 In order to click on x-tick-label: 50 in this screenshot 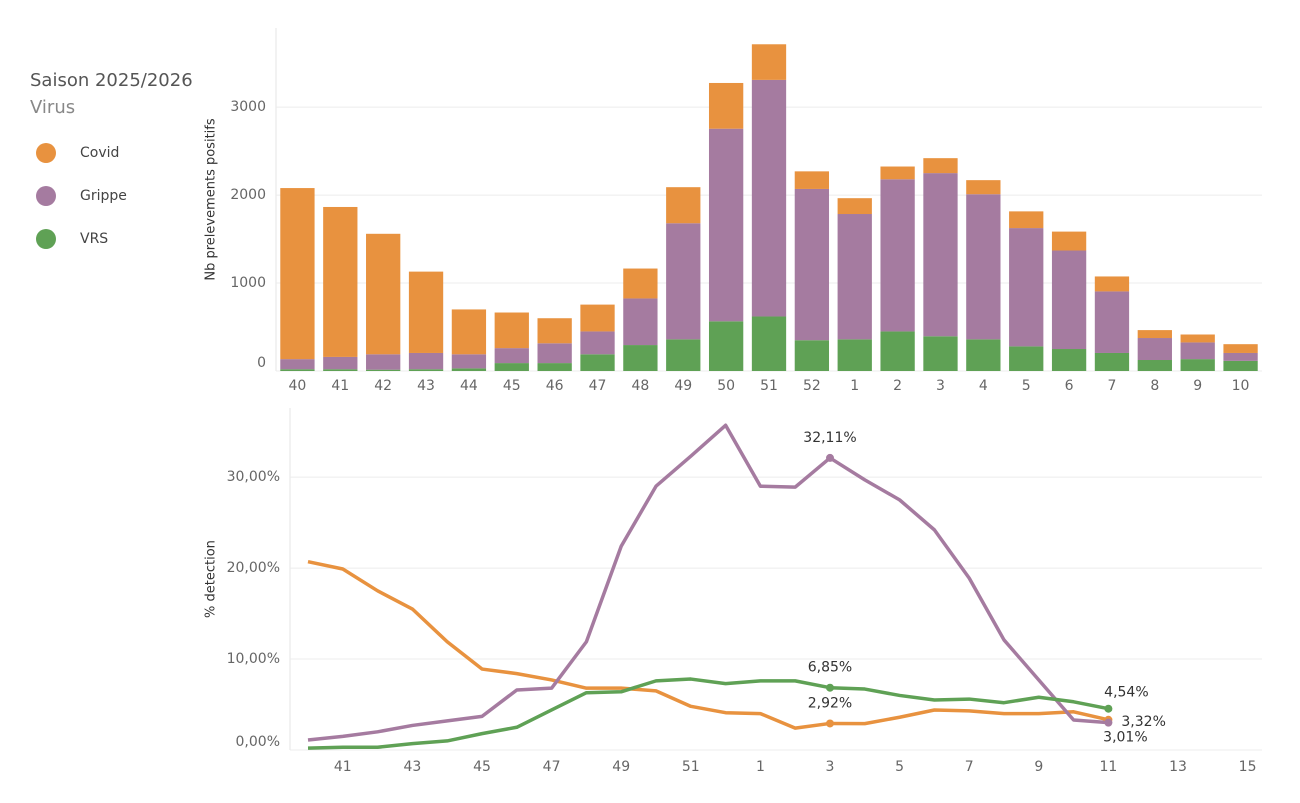, I will do `click(726, 386)`.